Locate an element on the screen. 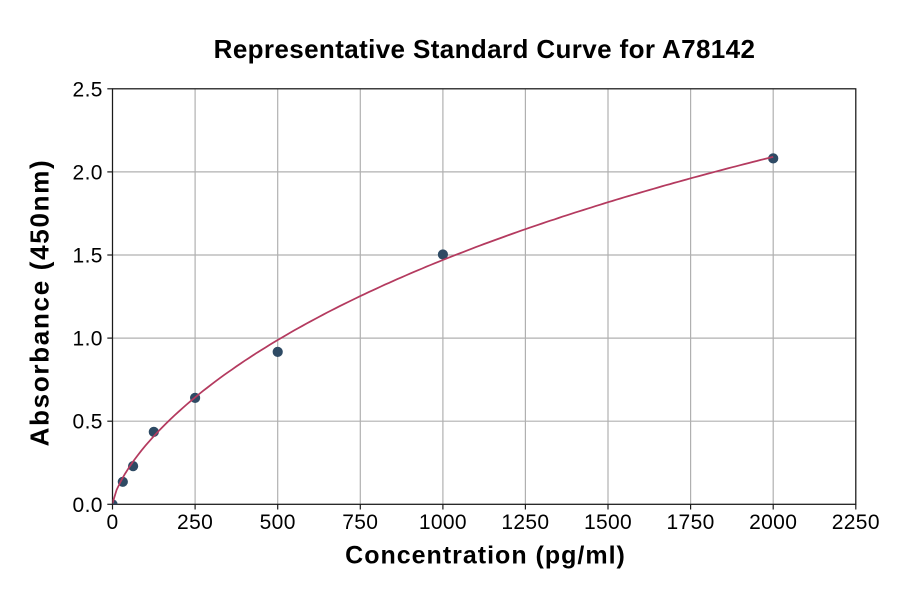  svg-text: 0.5 is located at coordinates (88, 422).